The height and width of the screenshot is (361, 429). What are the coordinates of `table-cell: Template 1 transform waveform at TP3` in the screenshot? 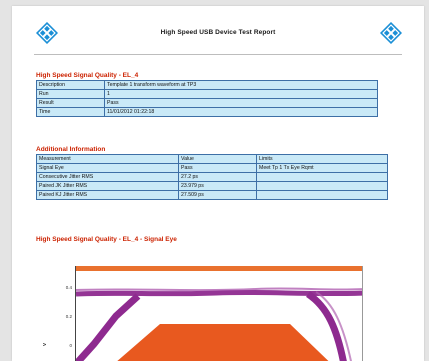 It's located at (241, 85).